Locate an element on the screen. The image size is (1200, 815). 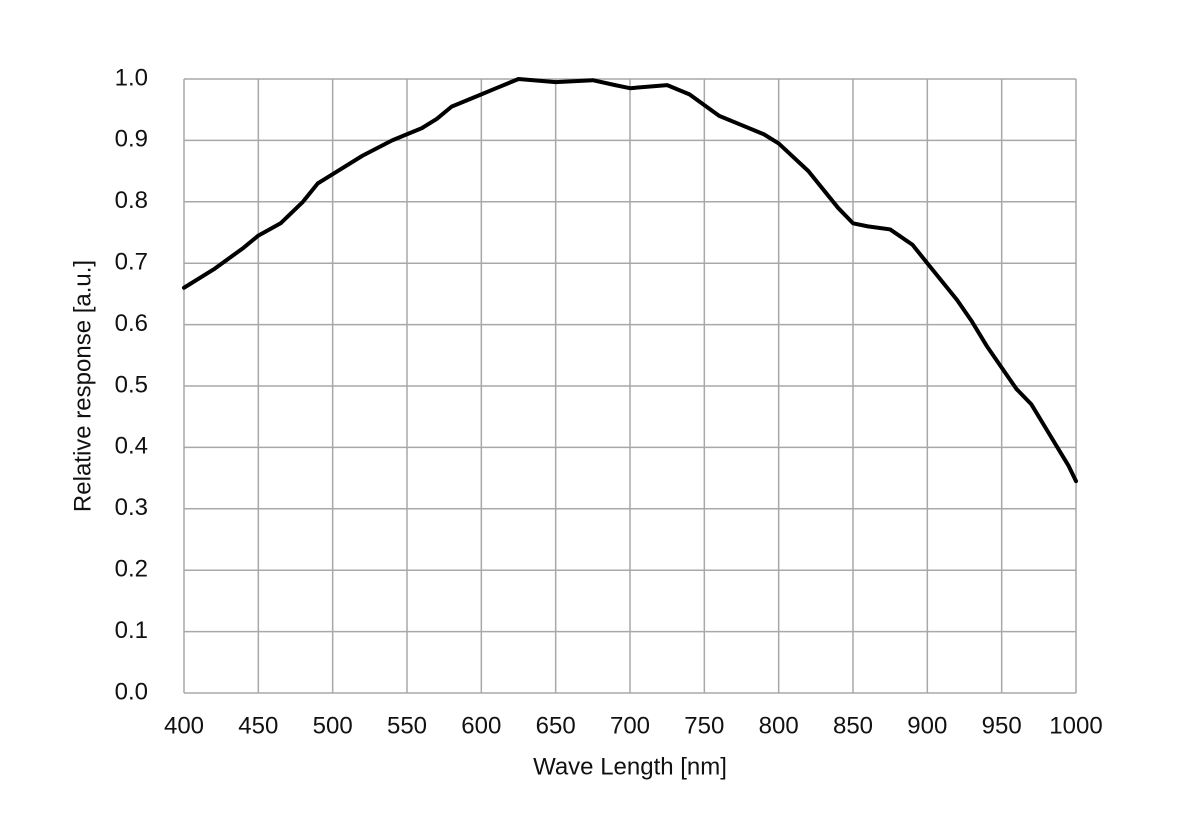
y-tick-label: 0.0 is located at coordinates (131, 691).